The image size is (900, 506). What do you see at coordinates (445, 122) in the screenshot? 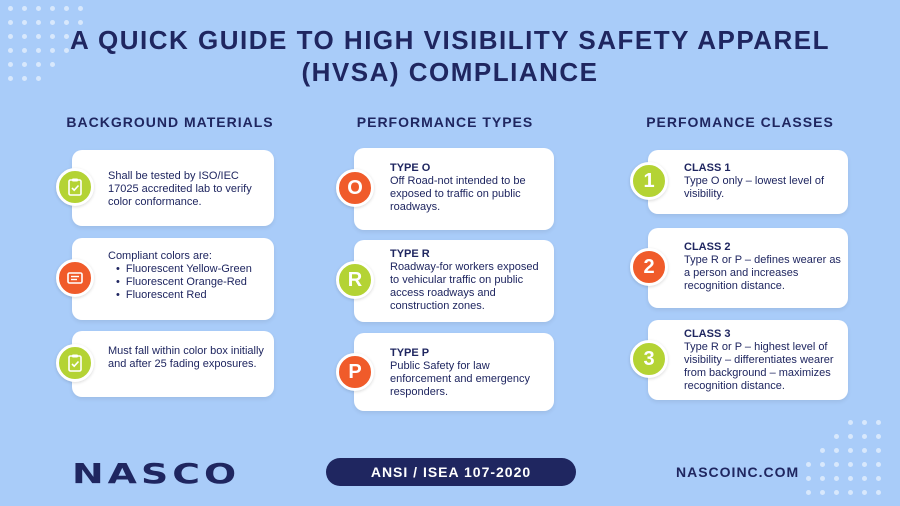
I see `heading-performance-types: PERFORMANCE TYPES` at bounding box center [445, 122].